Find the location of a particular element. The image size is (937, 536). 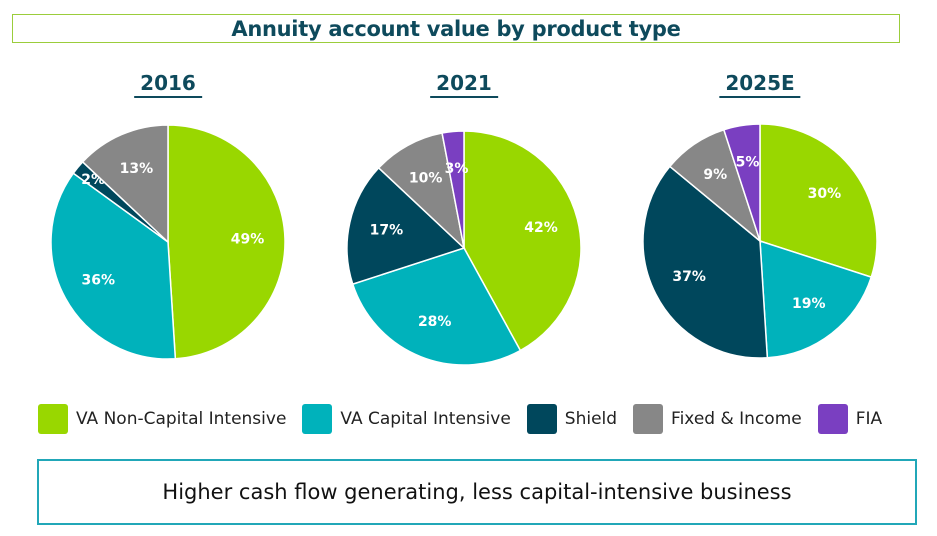

pie-2021-slice-va-capital-intensive is located at coordinates (436, 306).